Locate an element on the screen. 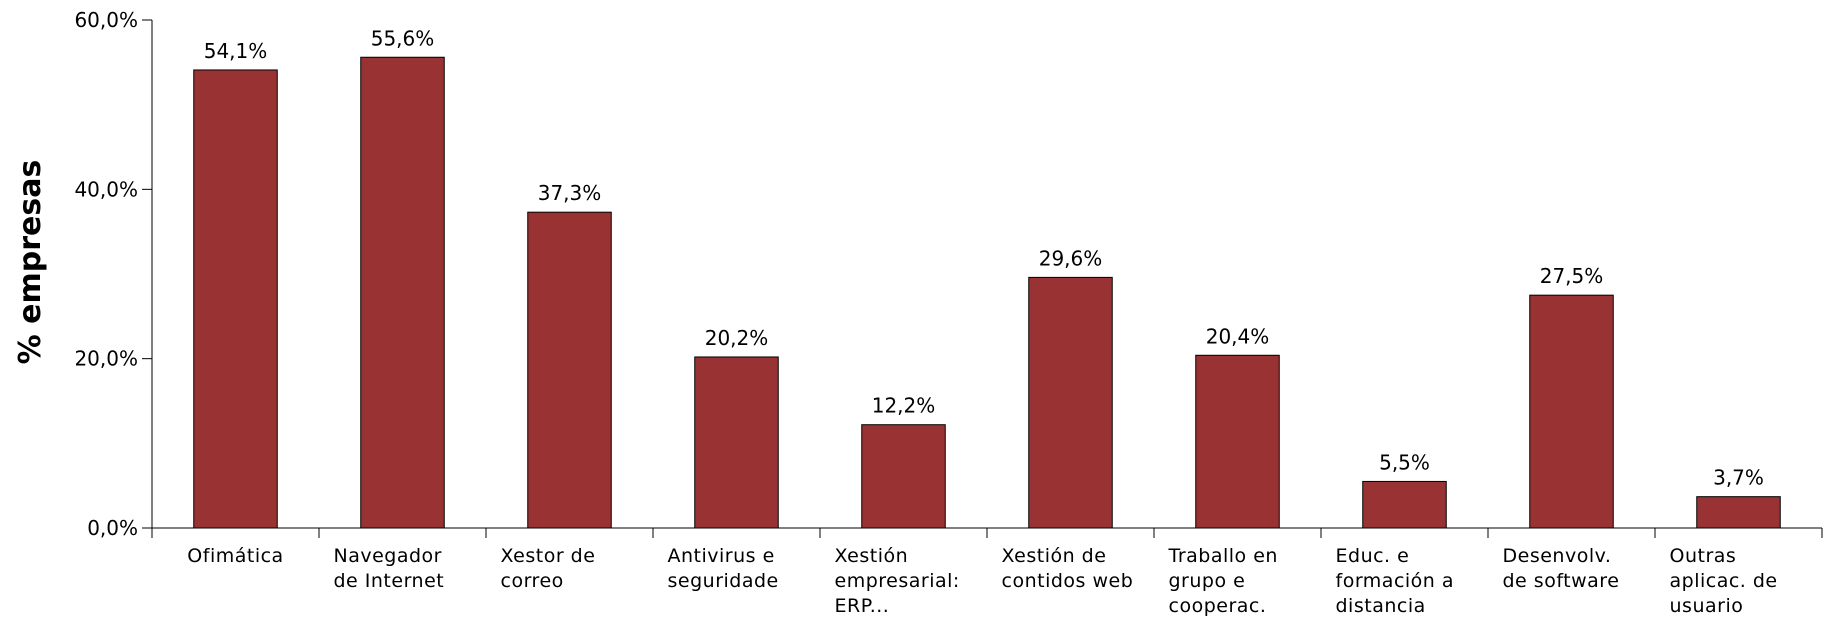  x-tick-label: Desenvolv. de software is located at coordinates (1561, 568).